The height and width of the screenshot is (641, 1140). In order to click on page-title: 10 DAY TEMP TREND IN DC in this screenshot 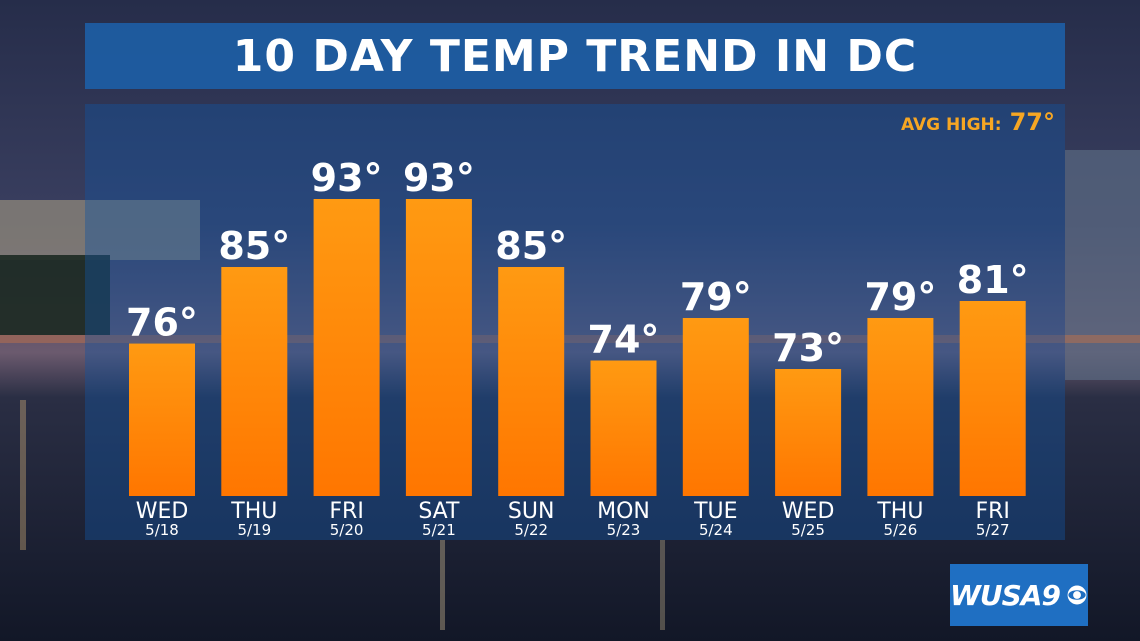, I will do `click(575, 56)`.